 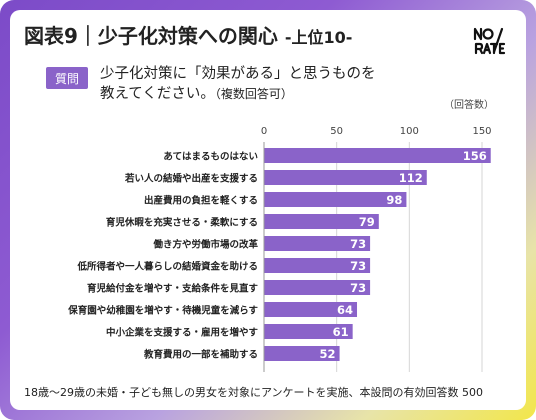 I want to click on category-label-0: あてはまるものはない, so click(x=210, y=157).